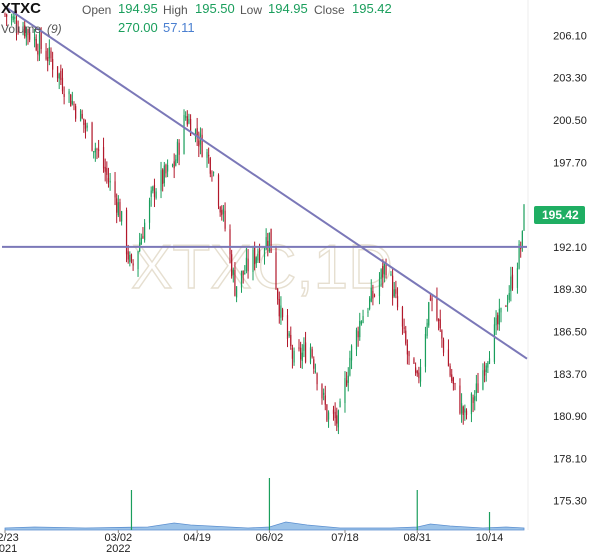 Image resolution: width=600 pixels, height=558 pixels. What do you see at coordinates (251, 10) in the screenshot?
I see `low-label: Low` at bounding box center [251, 10].